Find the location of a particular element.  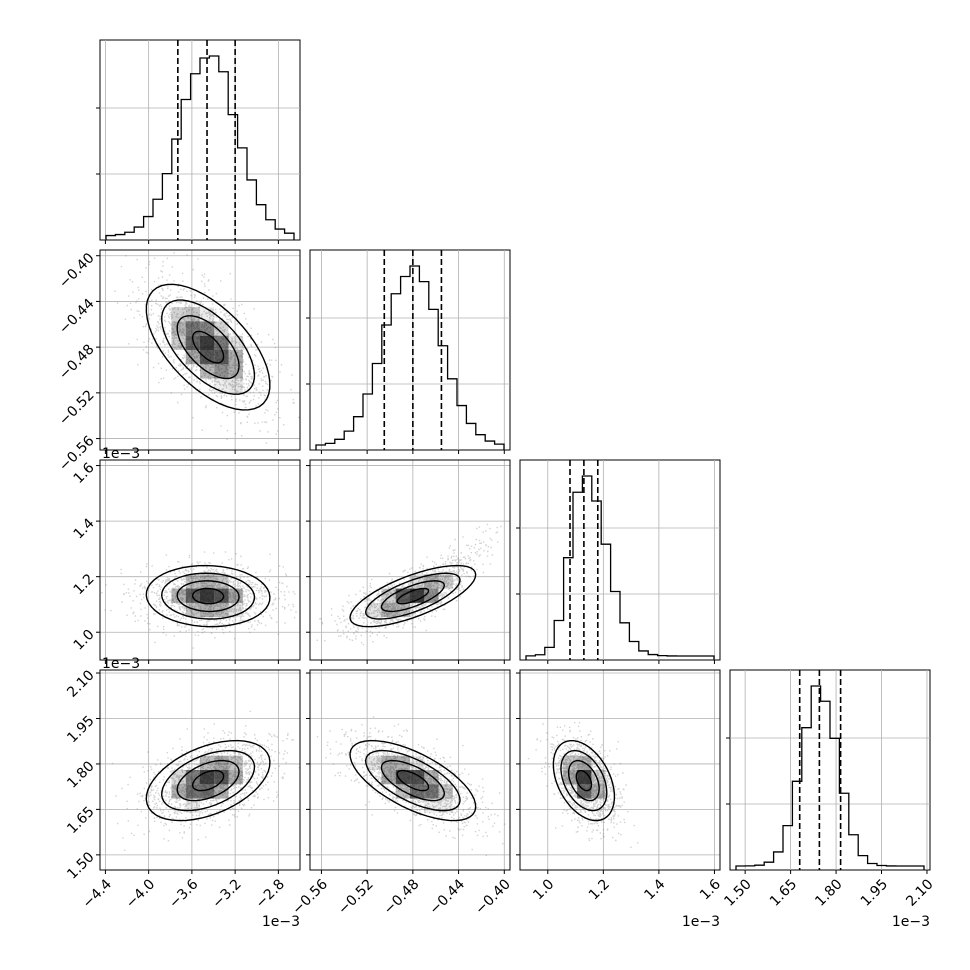

x-tick-label: −3.6 is located at coordinates (183, 893).